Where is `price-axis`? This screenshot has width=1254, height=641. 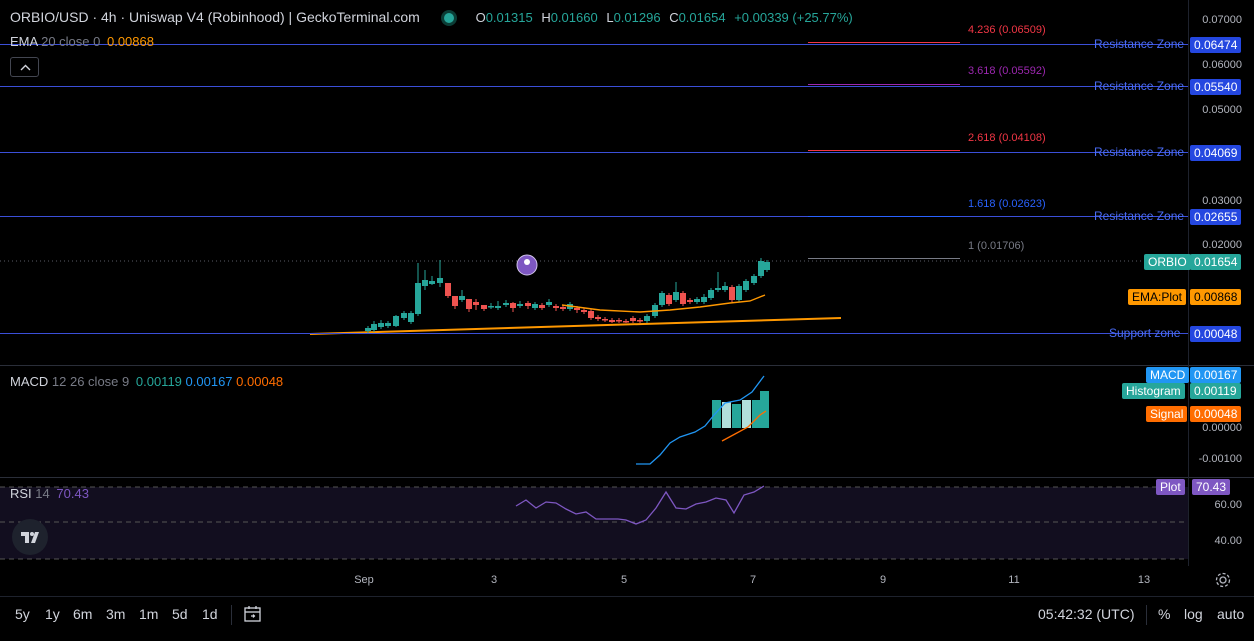 price-axis is located at coordinates (1221, 283).